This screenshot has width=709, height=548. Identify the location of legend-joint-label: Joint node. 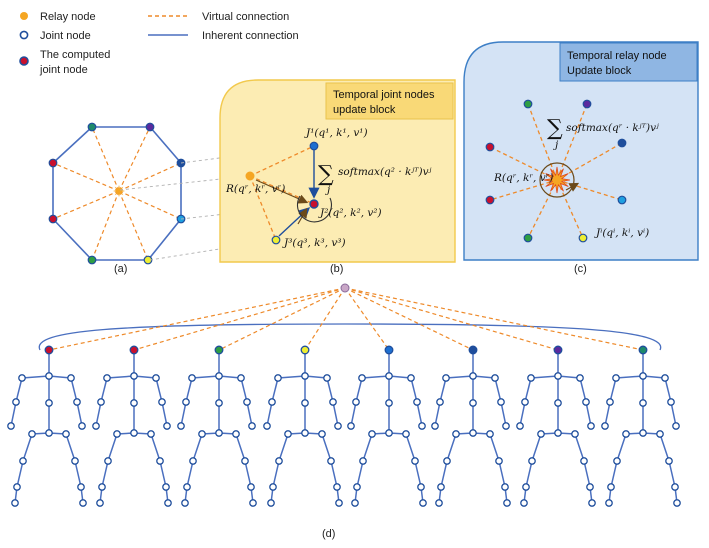
(65, 36).